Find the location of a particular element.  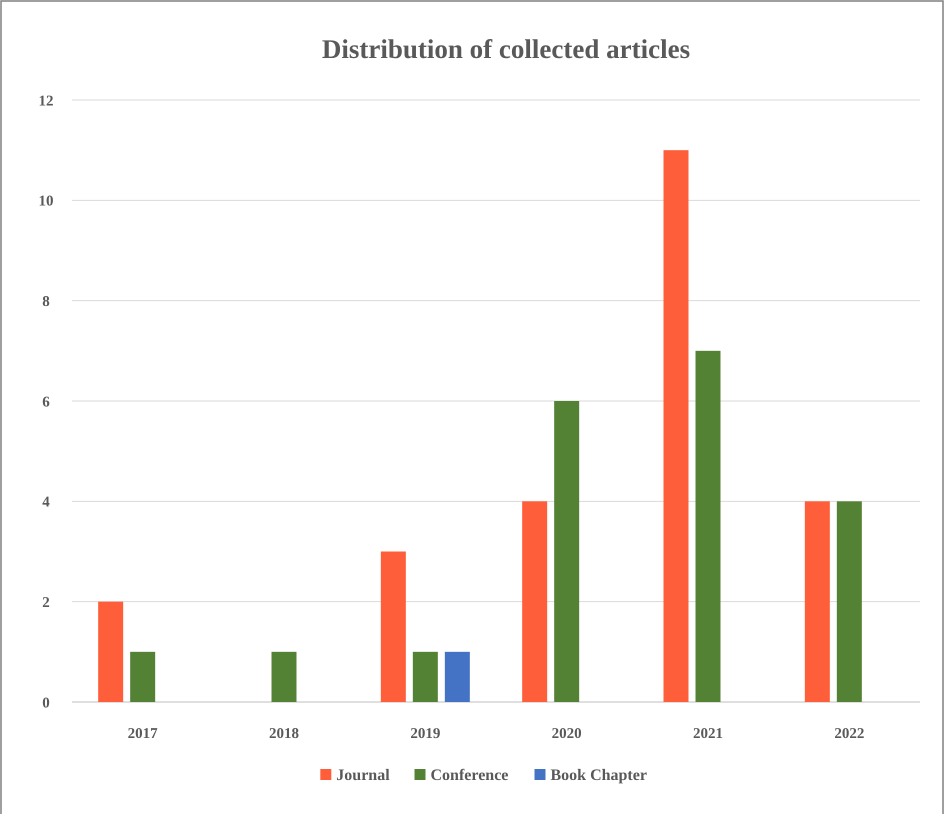

legend-label: Book Chapter is located at coordinates (598, 775).